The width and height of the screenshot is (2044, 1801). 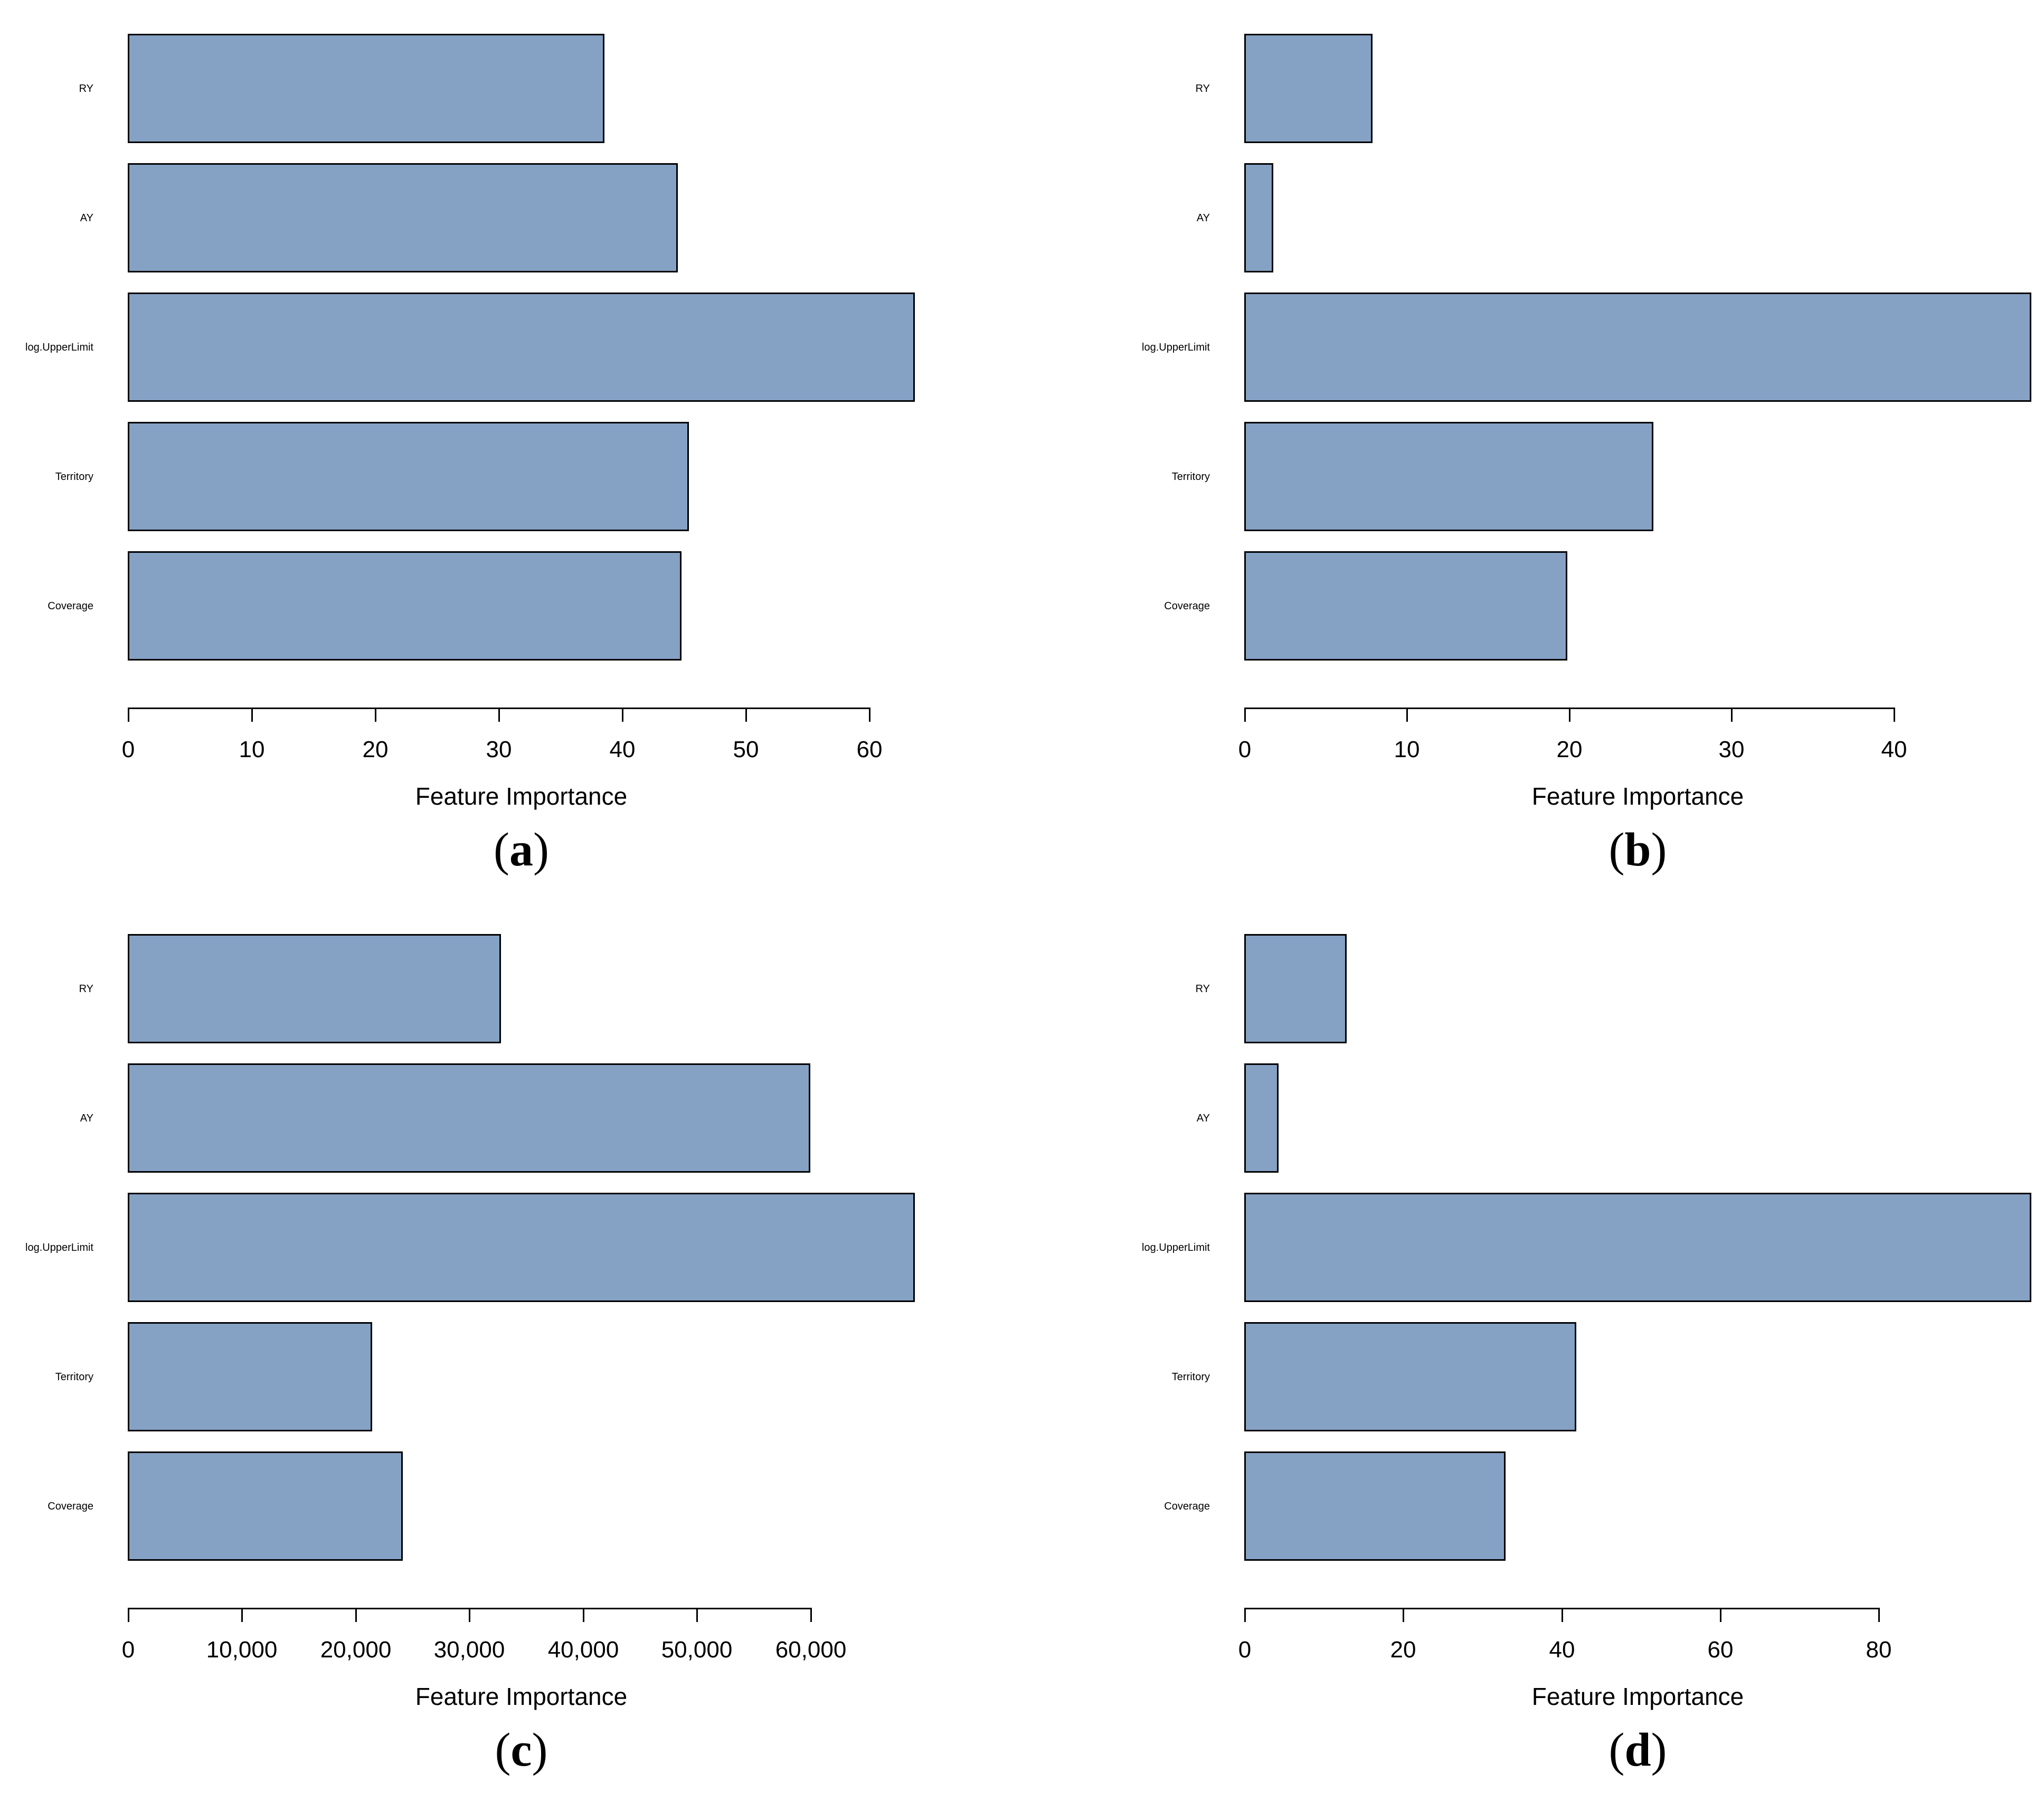 I want to click on panel-letter-text: a, so click(x=521, y=850).